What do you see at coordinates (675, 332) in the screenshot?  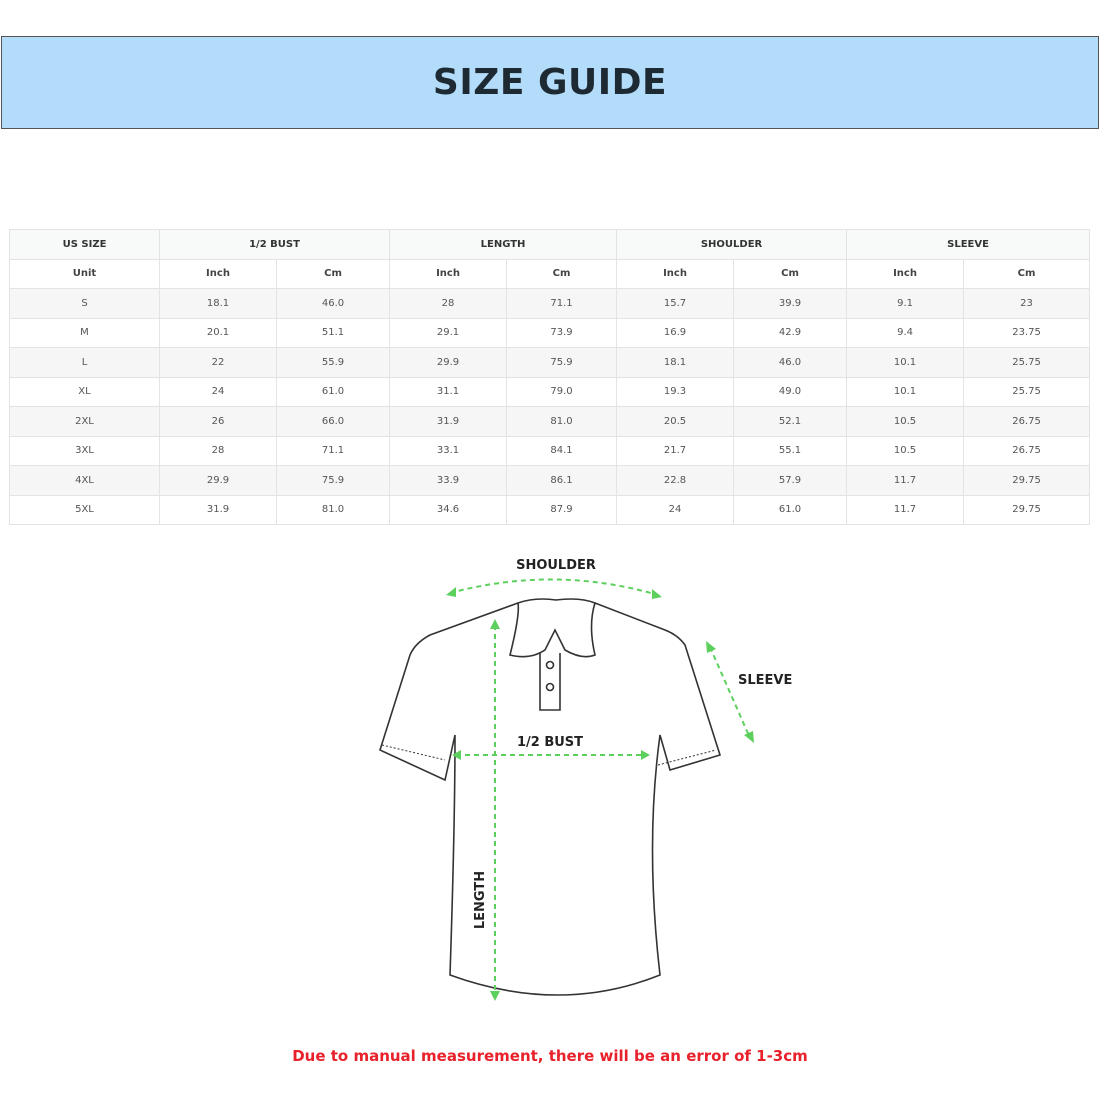 I see `table-cell: 16.9` at bounding box center [675, 332].